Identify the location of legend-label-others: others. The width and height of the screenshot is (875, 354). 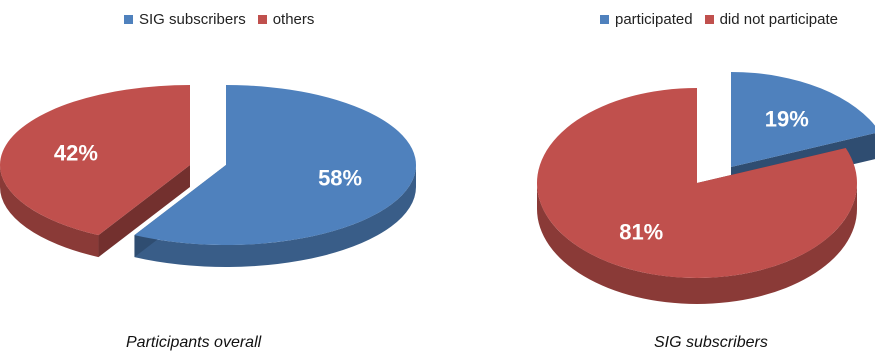
(293, 19).